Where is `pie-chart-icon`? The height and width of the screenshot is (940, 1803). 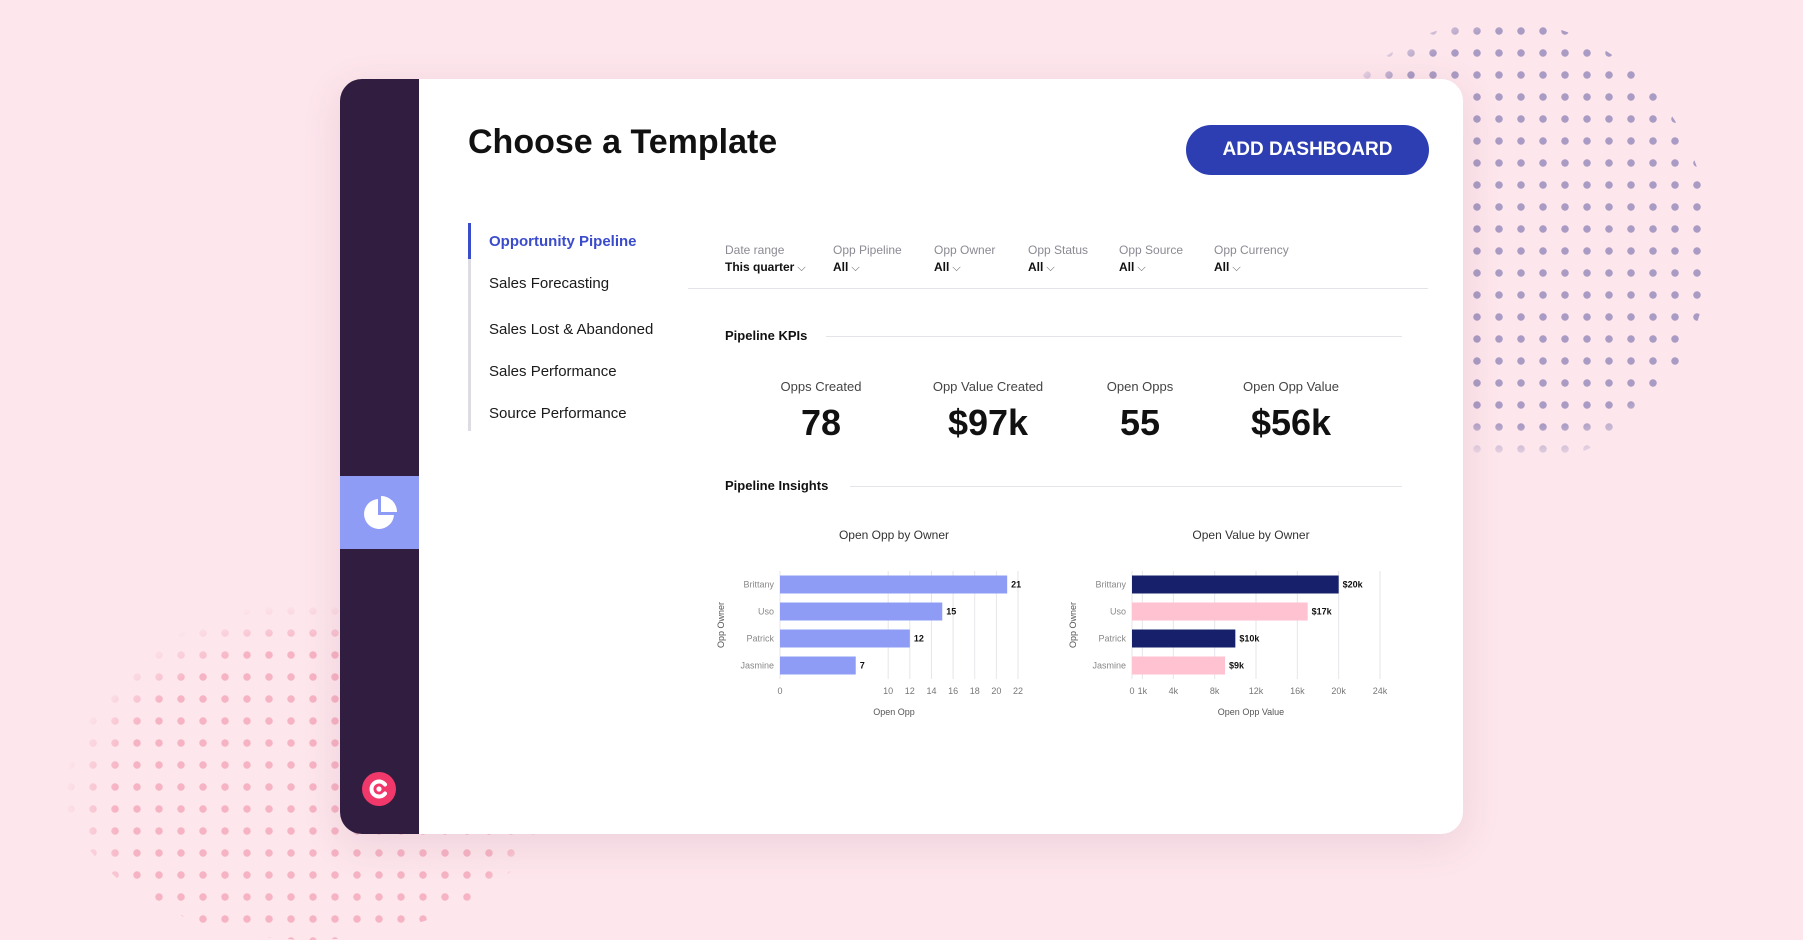 pie-chart-icon is located at coordinates (380, 512).